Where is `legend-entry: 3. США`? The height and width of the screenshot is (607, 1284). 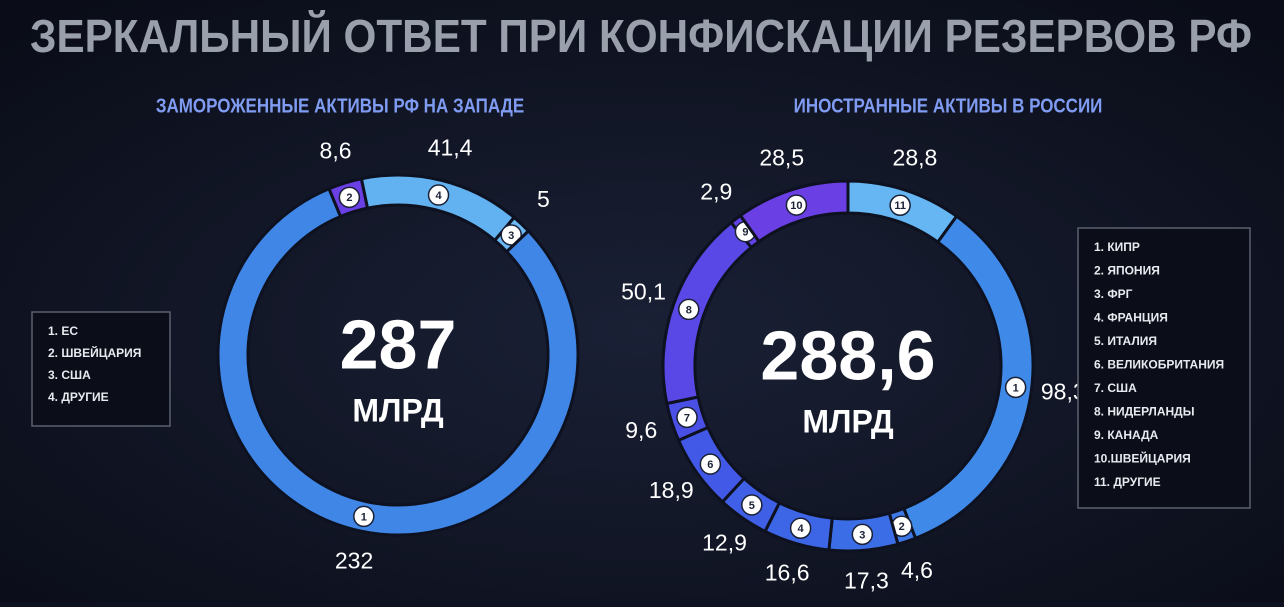
legend-entry: 3. США is located at coordinates (69, 375).